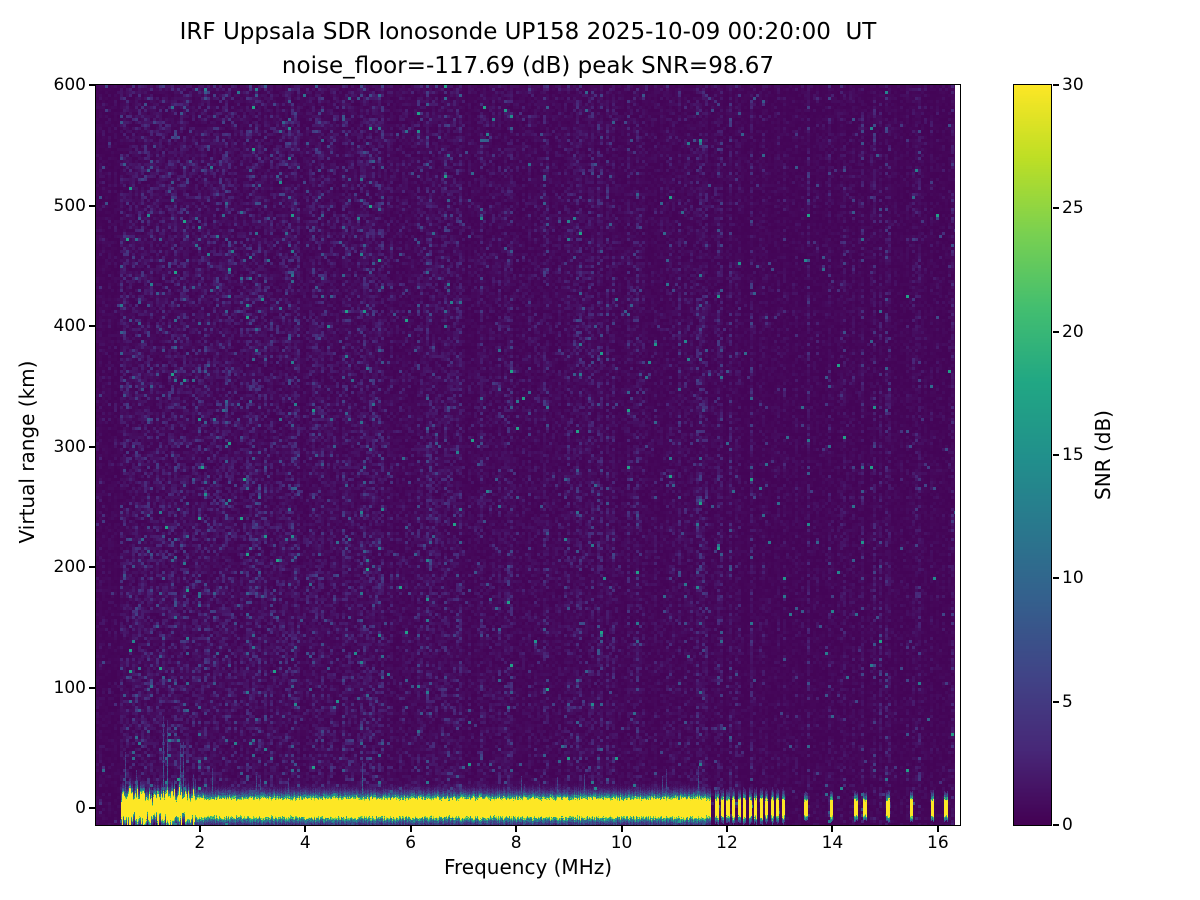 The image size is (1200, 900). Describe the element at coordinates (621, 843) in the screenshot. I see `x-tick-label: 10` at that location.